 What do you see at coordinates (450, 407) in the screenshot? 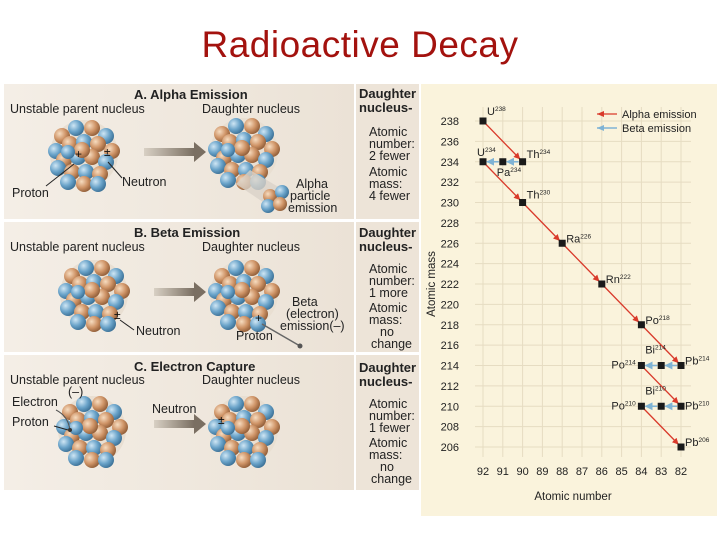
I see `y-tick-label: 210` at bounding box center [450, 407].